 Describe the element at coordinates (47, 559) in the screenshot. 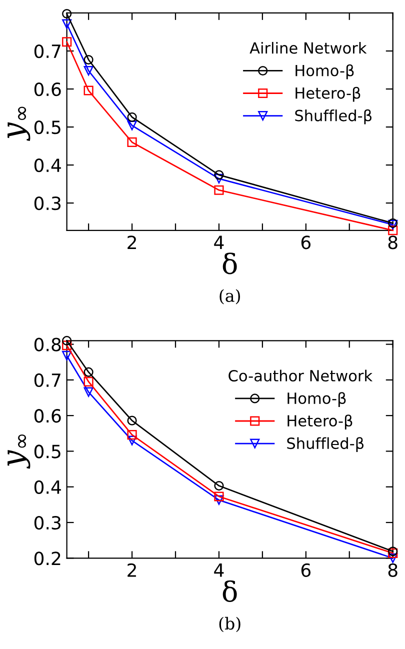

I see `y-tick-label: 0.2` at that location.